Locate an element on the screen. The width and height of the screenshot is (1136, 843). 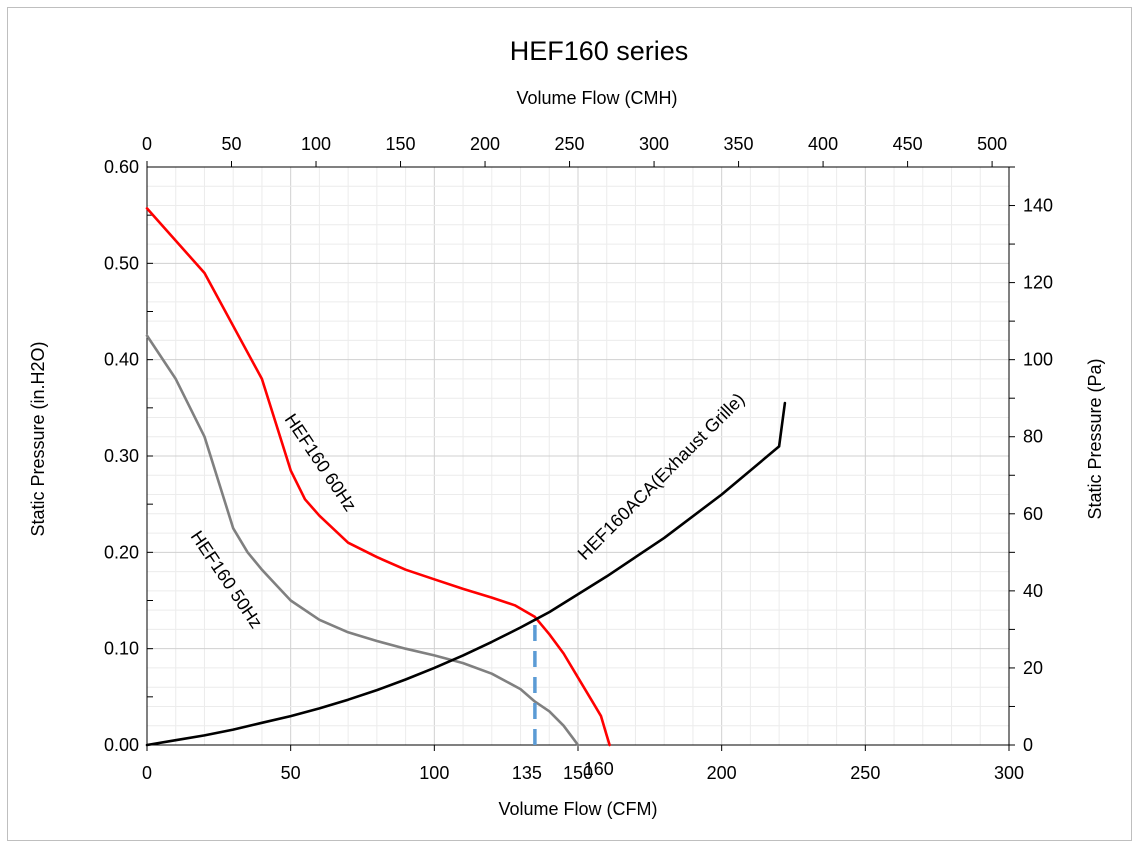
x-tick-label: 50 is located at coordinates (291, 773).